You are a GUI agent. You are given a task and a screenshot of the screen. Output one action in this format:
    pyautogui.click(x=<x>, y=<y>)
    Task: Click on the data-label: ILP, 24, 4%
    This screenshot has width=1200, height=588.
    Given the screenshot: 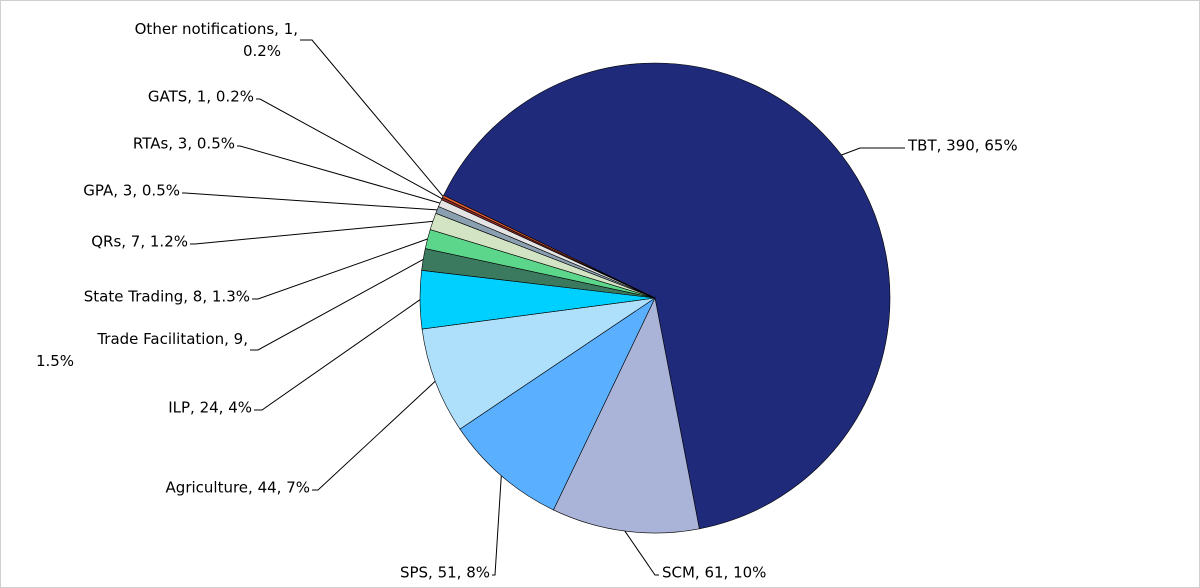 What is the action you would take?
    pyautogui.click(x=210, y=408)
    